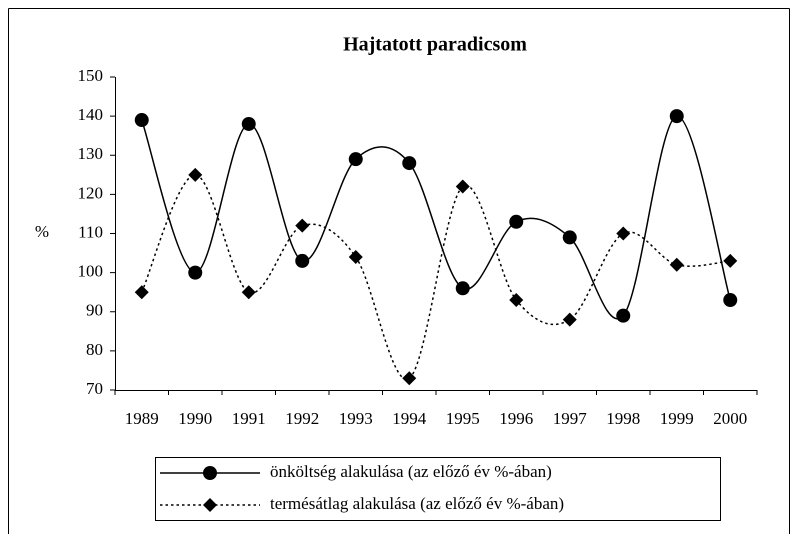  What do you see at coordinates (90, 231) in the screenshot?
I see `y-tick-label: 110` at bounding box center [90, 231].